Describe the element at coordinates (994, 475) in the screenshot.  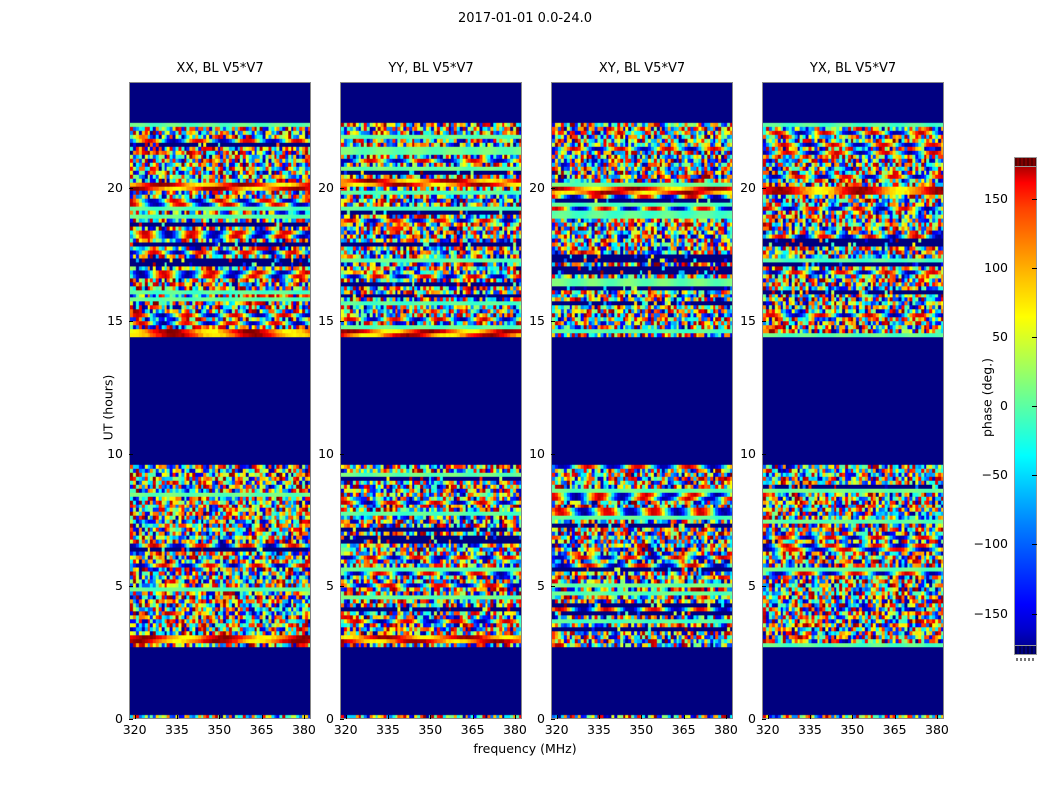
I see `colorbar-tick-label: −50` at that location.